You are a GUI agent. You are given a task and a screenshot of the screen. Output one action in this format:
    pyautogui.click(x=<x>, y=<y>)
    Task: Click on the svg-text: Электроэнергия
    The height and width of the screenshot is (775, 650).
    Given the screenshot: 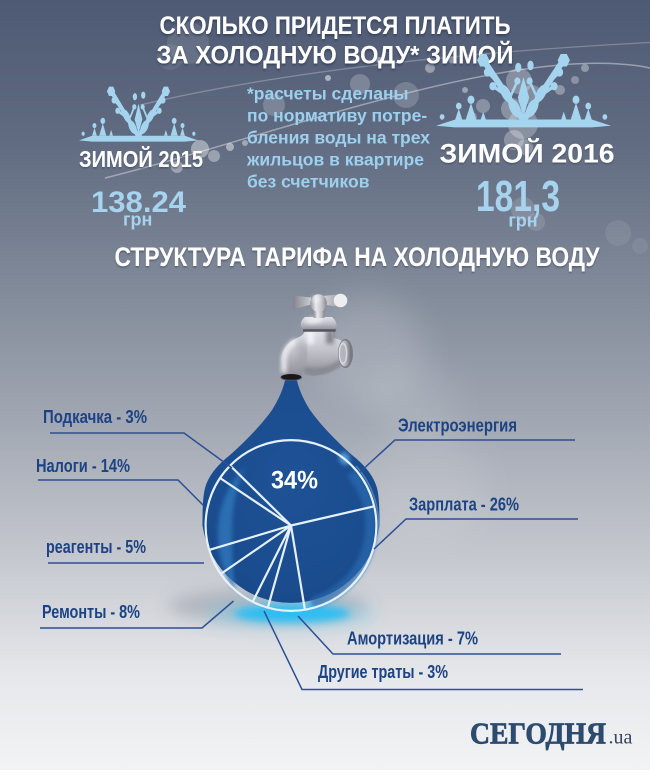 What is the action you would take?
    pyautogui.click(x=457, y=426)
    